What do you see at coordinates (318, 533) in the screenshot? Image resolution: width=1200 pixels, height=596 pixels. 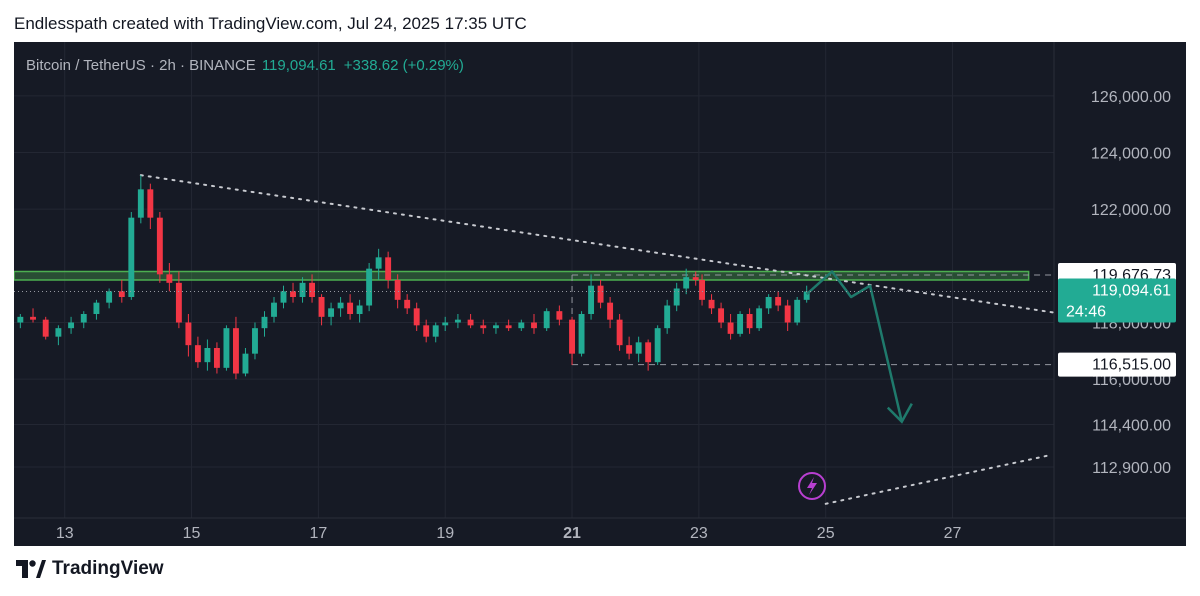 I see `time-tick-label: 17` at bounding box center [318, 533].